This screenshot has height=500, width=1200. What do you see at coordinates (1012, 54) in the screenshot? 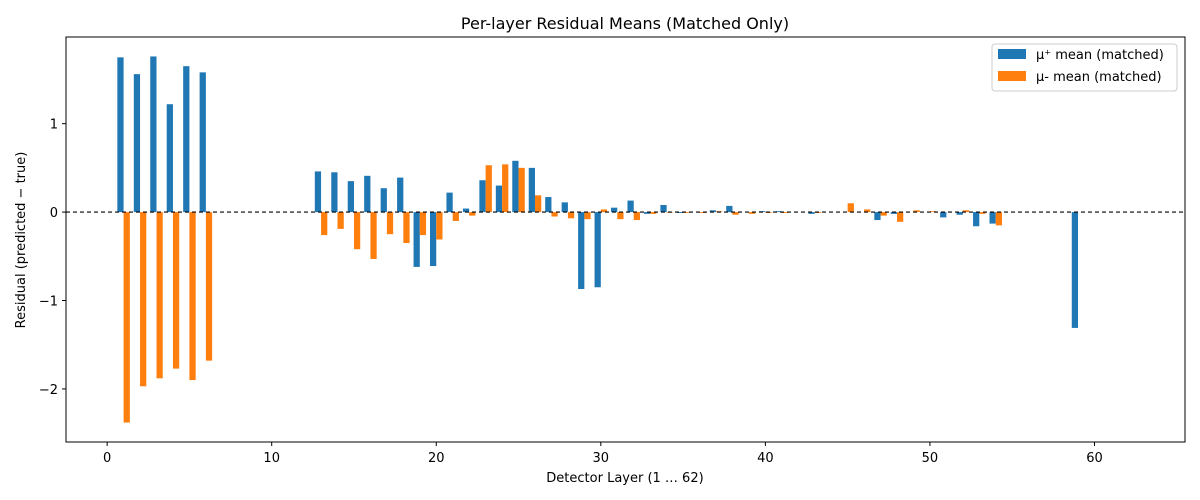
I see `legend-swatch-mu-plus` at bounding box center [1012, 54].